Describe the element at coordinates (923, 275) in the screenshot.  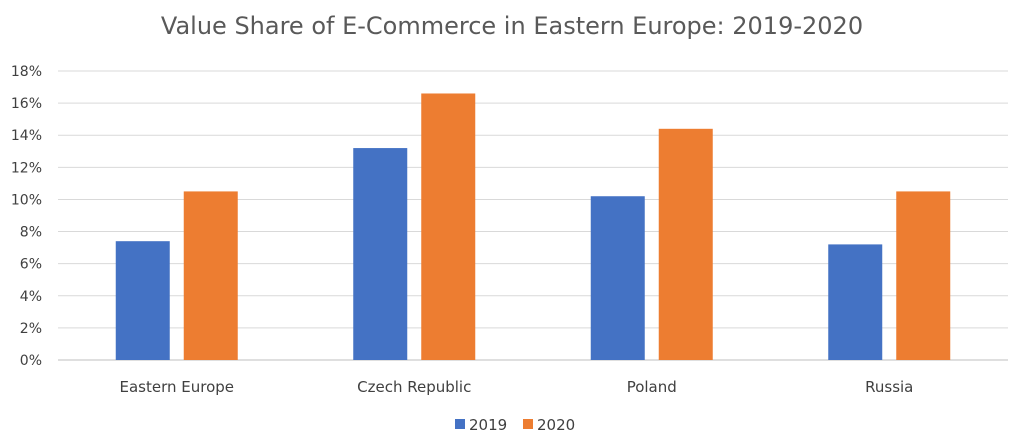
I see `bar-2020-russia` at that location.